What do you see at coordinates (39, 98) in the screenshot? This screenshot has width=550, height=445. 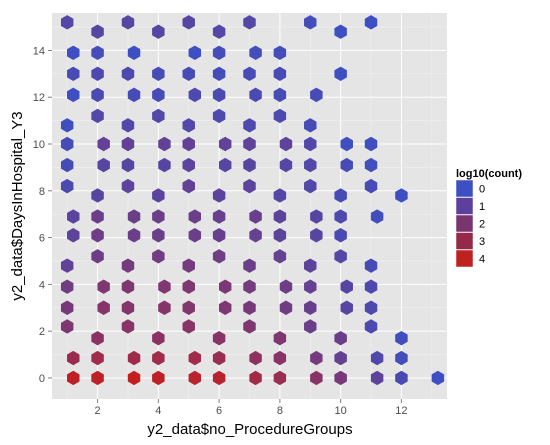 I see `y-tick-label: 12` at bounding box center [39, 98].